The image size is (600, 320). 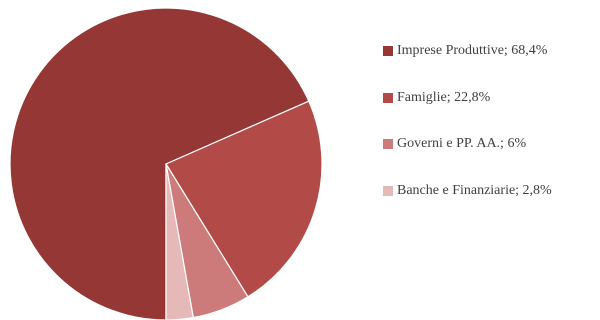 I want to click on legend-item: Banche e Finanziarie; 2,8%, so click(x=489, y=191).